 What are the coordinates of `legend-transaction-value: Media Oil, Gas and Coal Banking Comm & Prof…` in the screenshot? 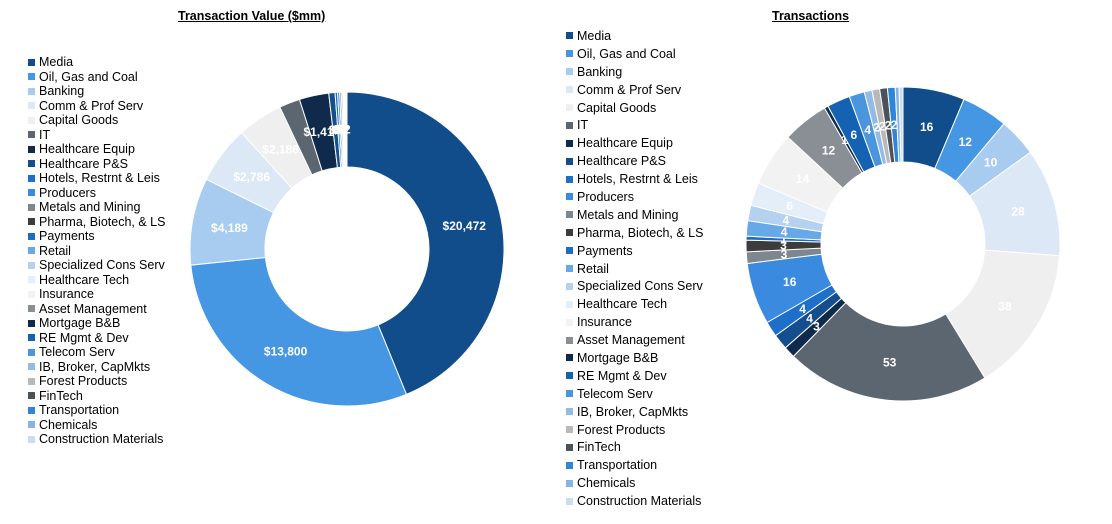 It's located at (96, 251).